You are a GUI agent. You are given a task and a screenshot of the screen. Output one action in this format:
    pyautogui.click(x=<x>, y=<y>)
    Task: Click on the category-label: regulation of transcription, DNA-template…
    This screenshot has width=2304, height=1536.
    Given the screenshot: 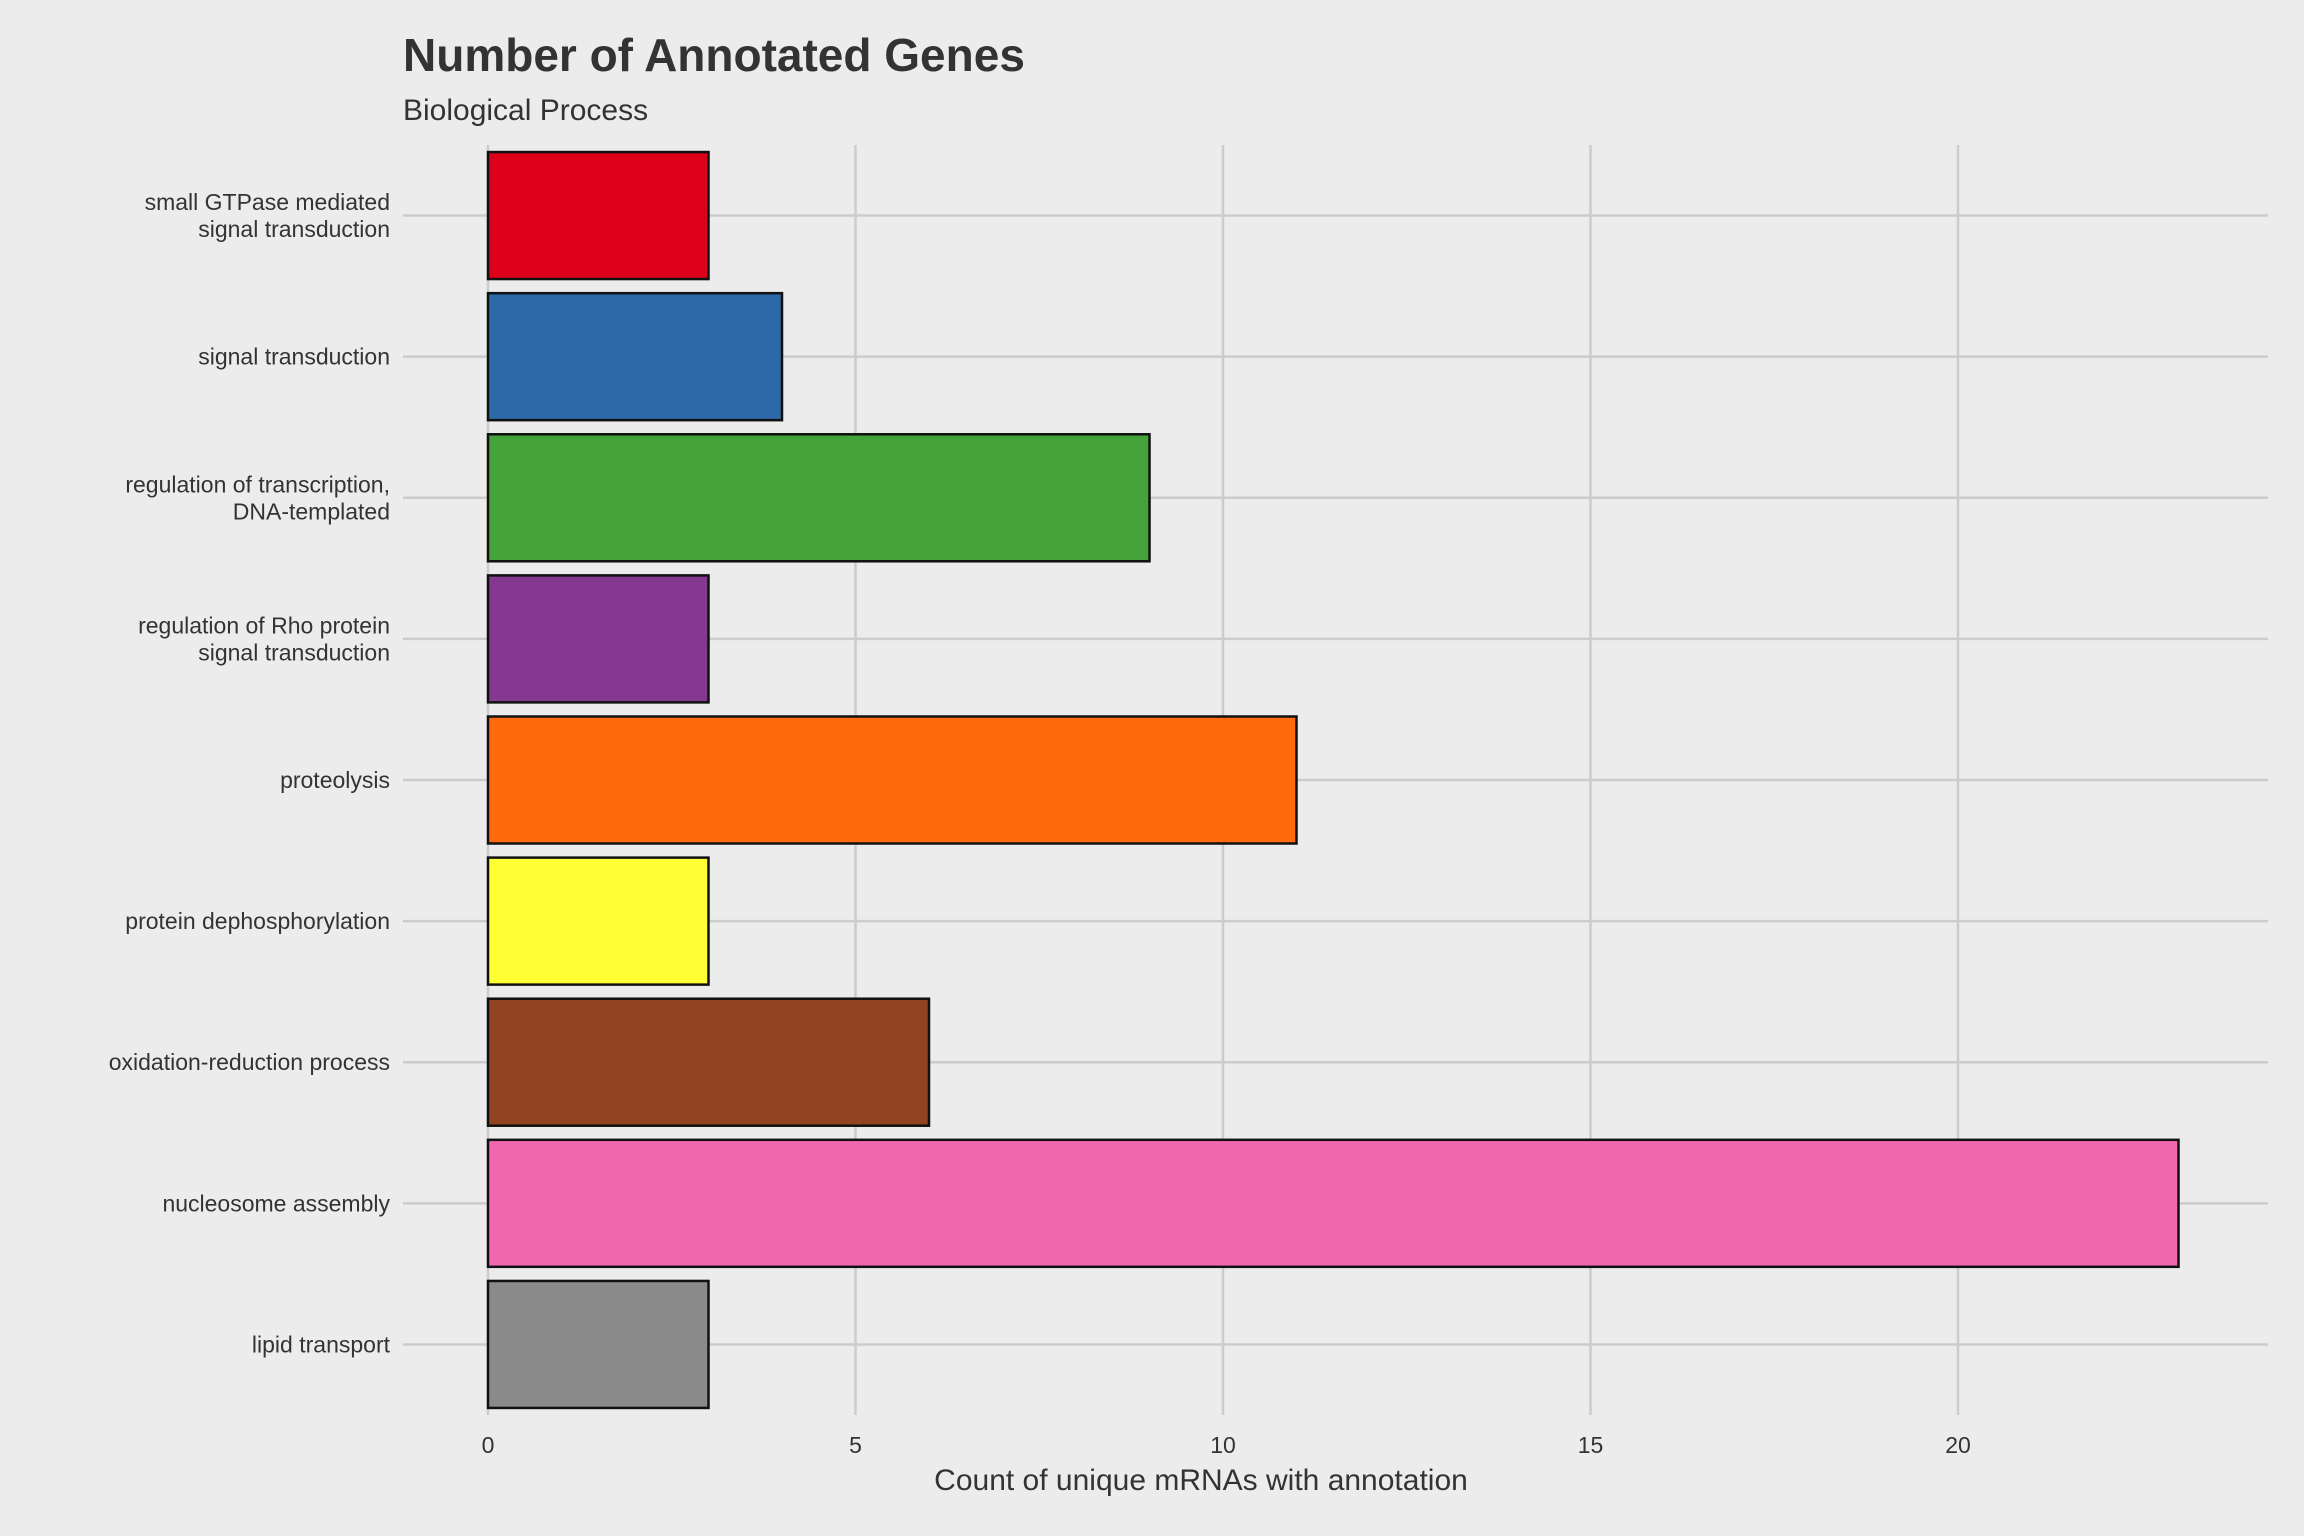 What is the action you would take?
    pyautogui.click(x=257, y=497)
    